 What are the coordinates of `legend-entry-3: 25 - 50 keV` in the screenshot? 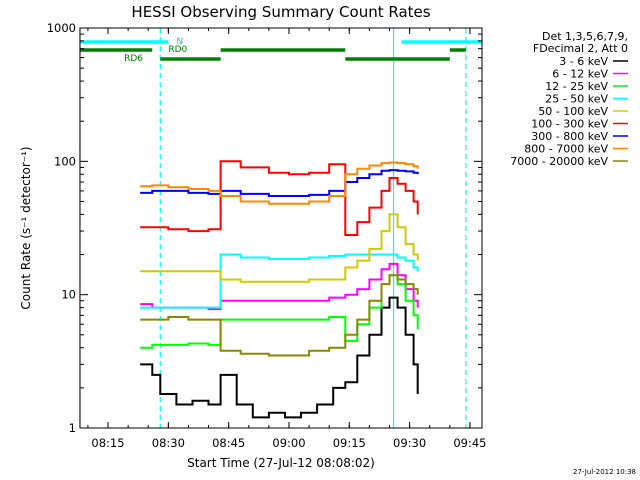 It's located at (576, 99).